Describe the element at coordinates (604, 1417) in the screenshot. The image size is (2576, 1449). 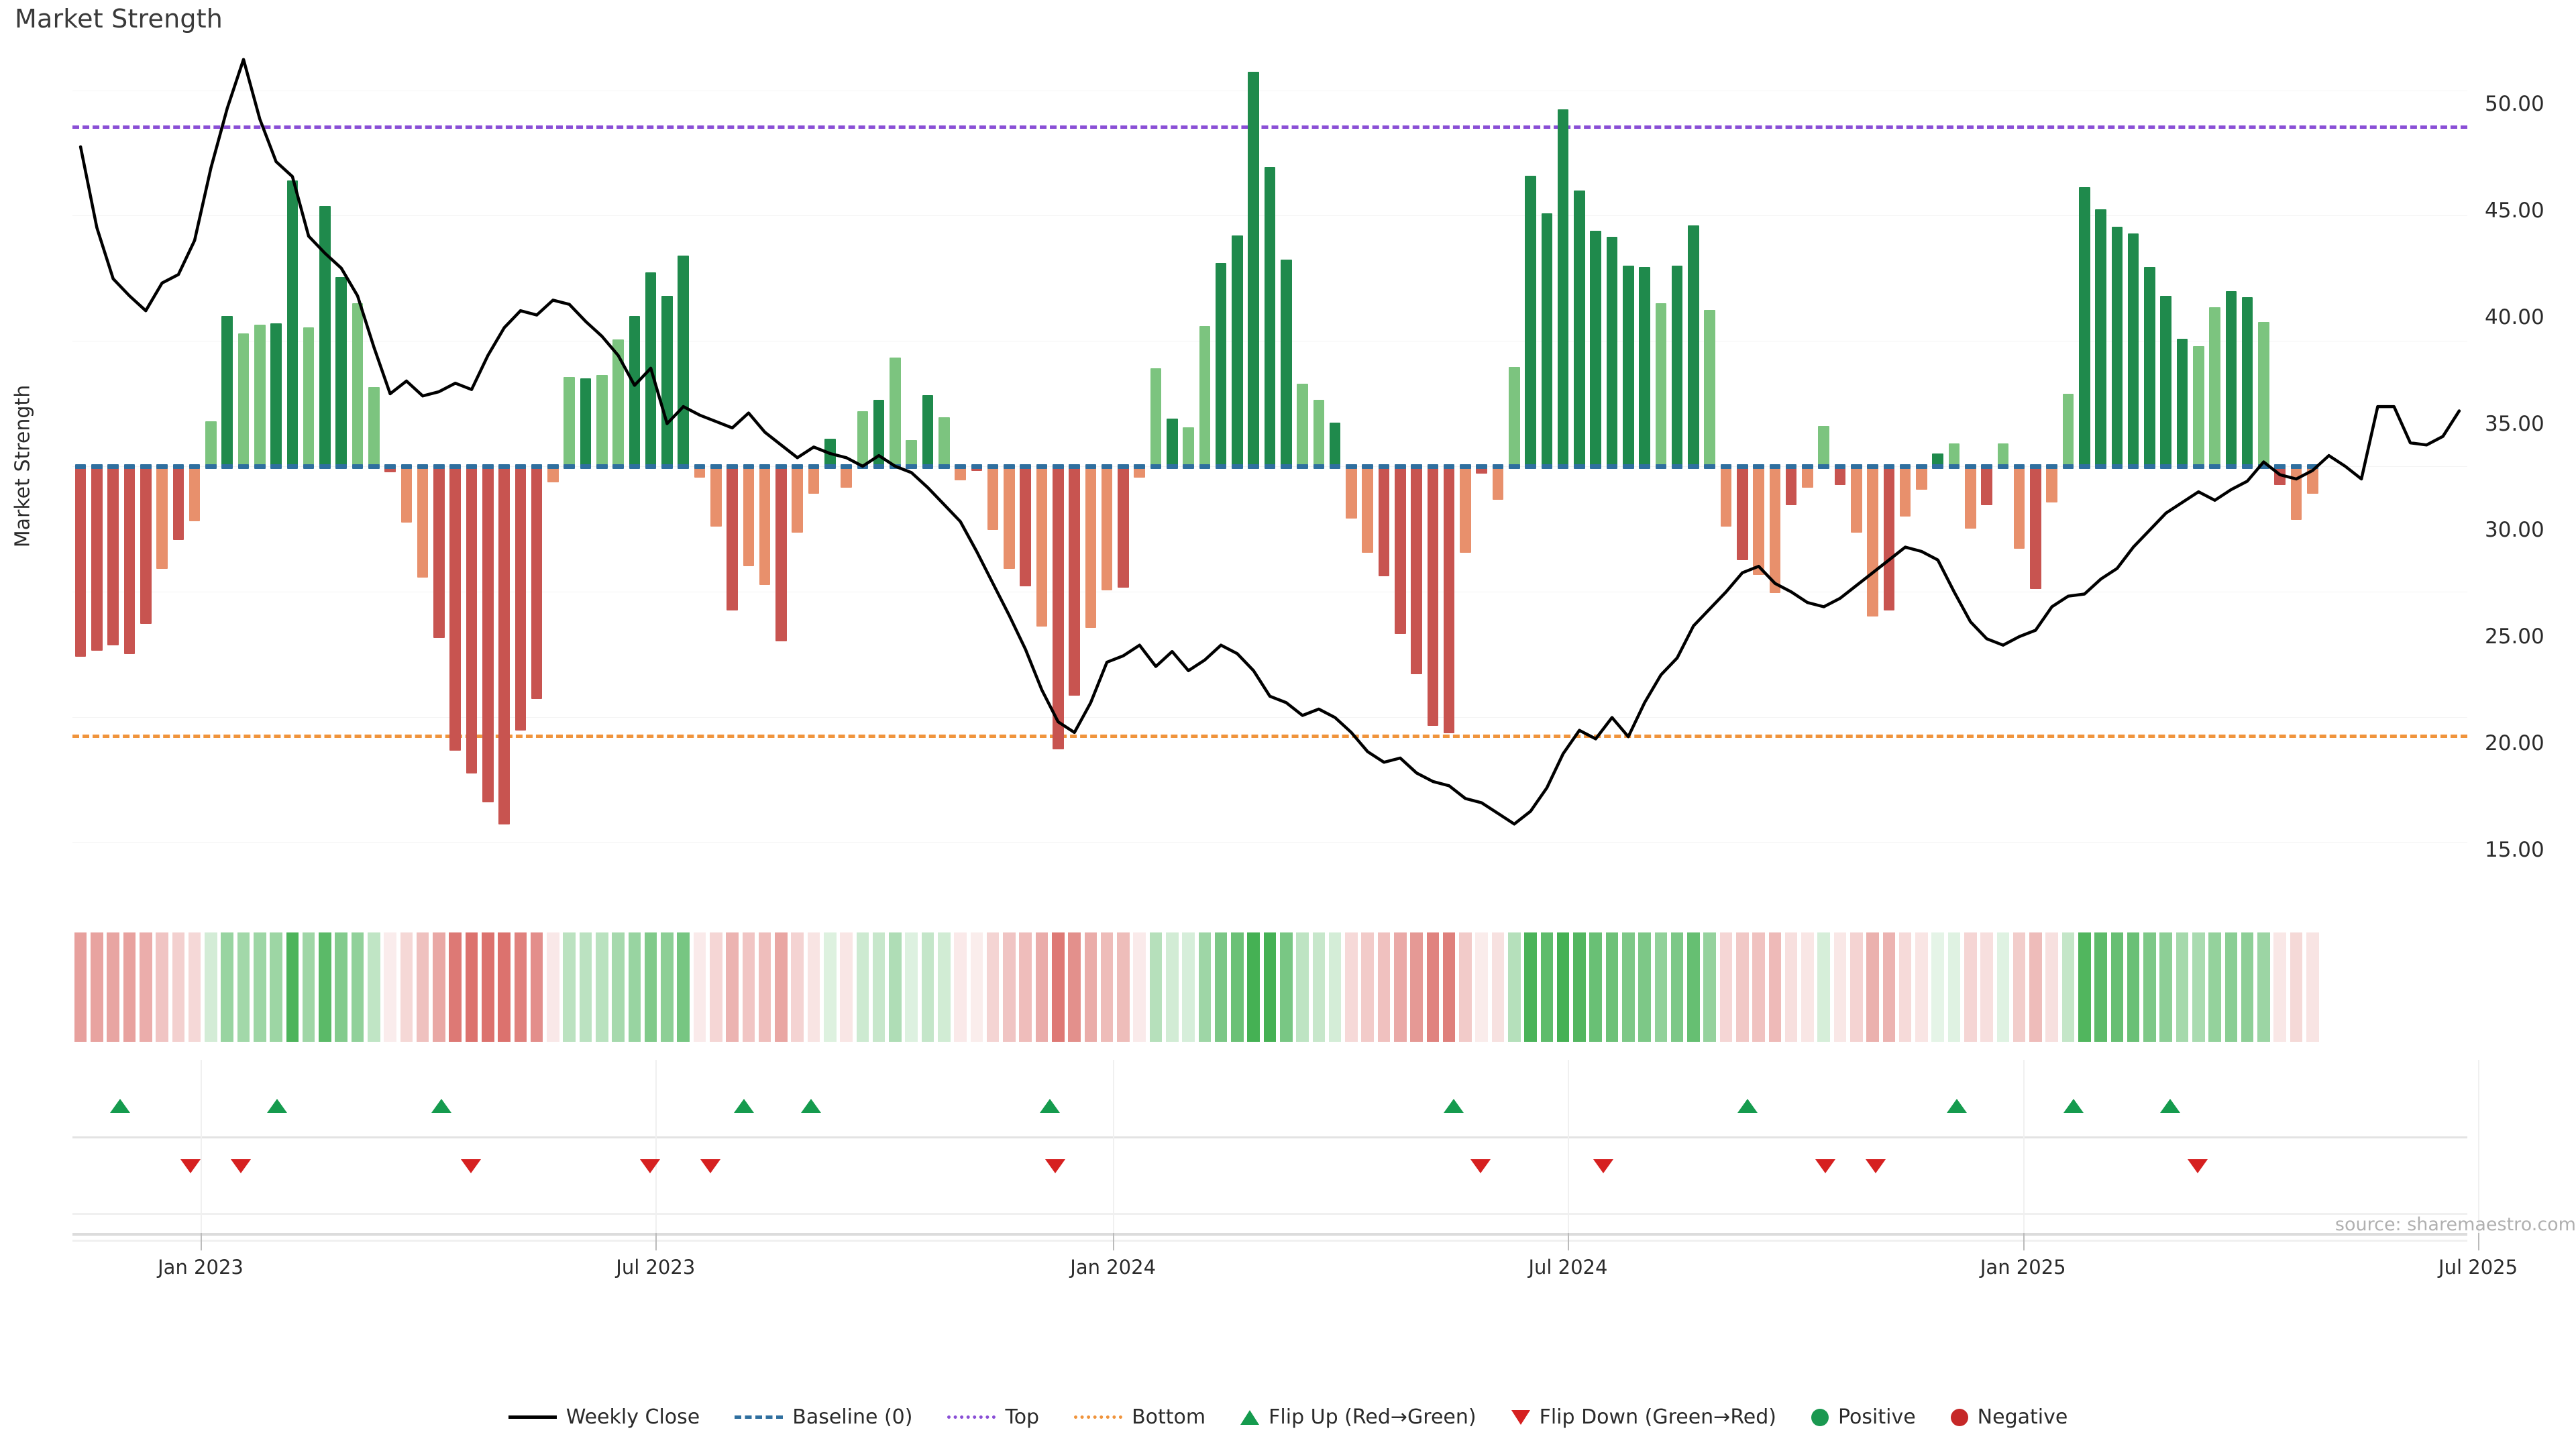
I see `legend-item-weekly-close: Weekly Close` at that location.